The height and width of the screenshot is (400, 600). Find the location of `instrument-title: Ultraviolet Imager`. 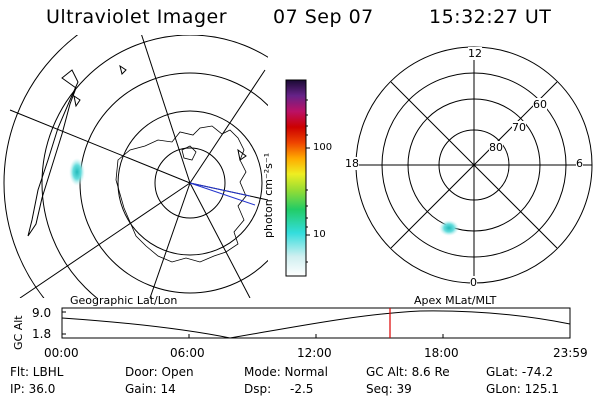

instrument-title: Ultraviolet Imager is located at coordinates (137, 17).